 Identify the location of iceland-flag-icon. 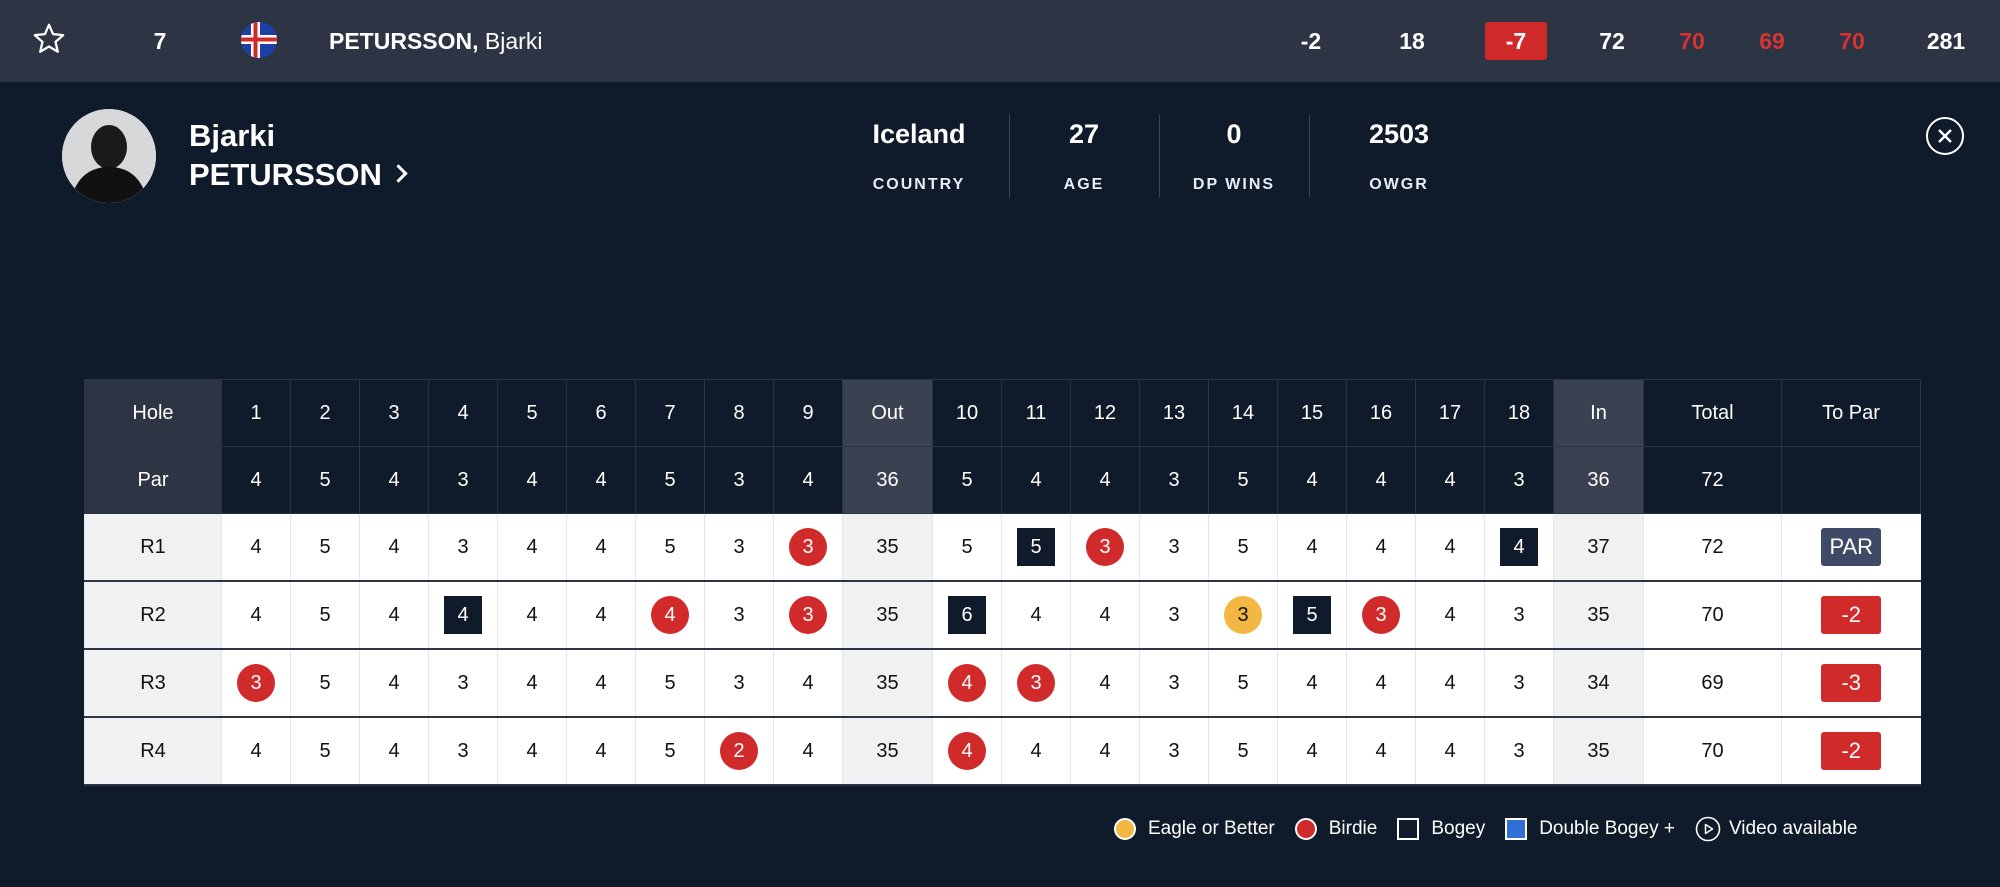
(259, 40).